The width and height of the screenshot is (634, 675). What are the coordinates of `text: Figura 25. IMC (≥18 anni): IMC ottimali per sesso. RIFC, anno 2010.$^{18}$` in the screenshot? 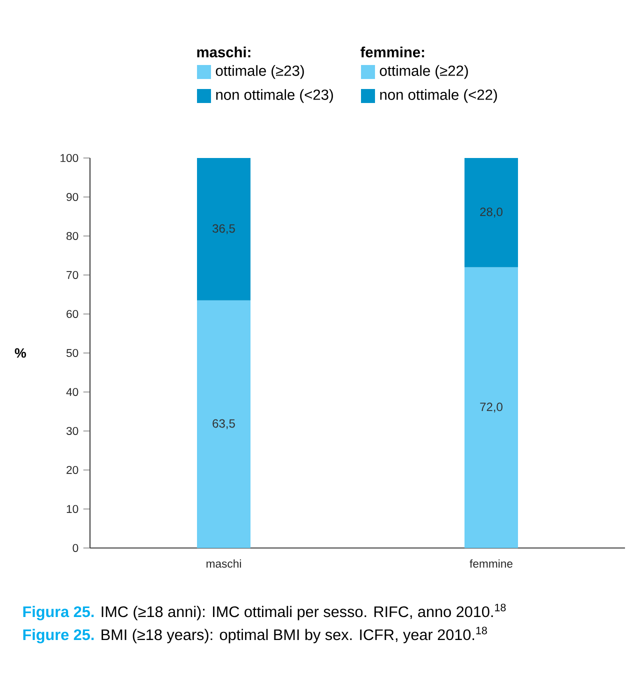 It's located at (264, 612).